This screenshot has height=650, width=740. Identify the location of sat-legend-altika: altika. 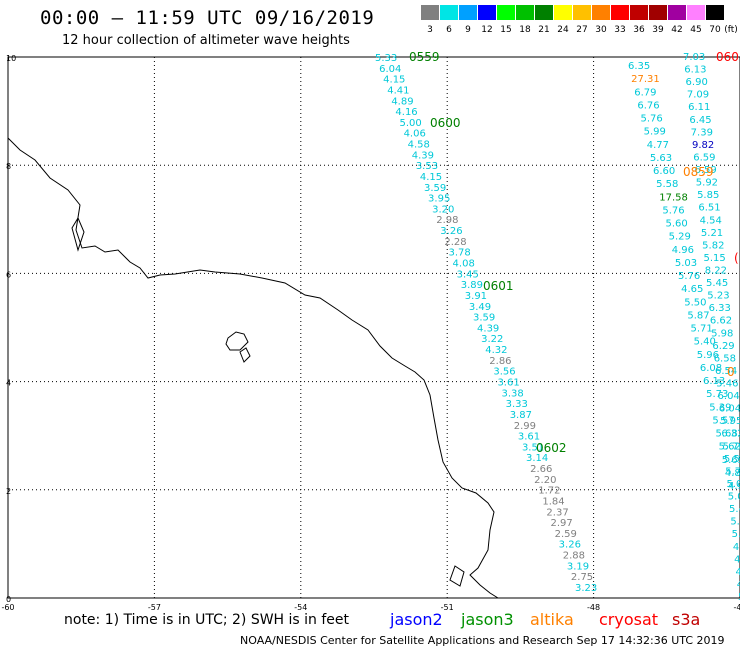
(552, 619).